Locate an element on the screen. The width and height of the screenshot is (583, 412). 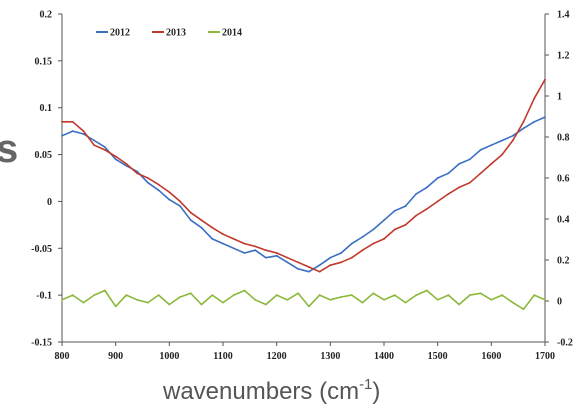
left-tick-label: -0.15 is located at coordinates (41, 343).